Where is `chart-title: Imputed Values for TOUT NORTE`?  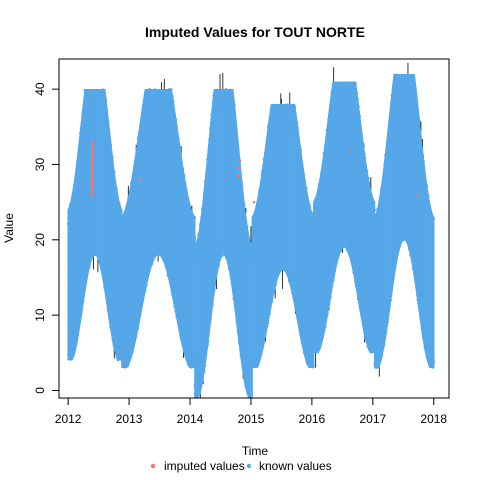
chart-title: Imputed Values for TOUT NORTE is located at coordinates (255, 32).